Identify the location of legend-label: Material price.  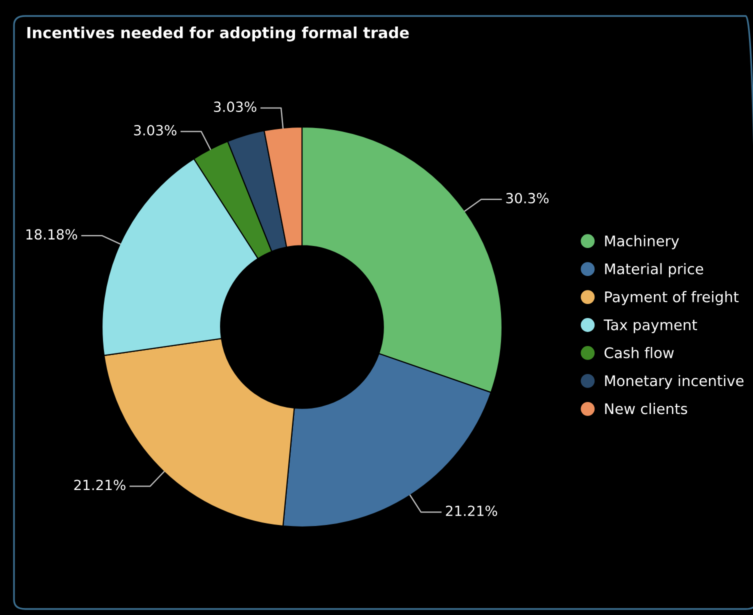
(654, 270).